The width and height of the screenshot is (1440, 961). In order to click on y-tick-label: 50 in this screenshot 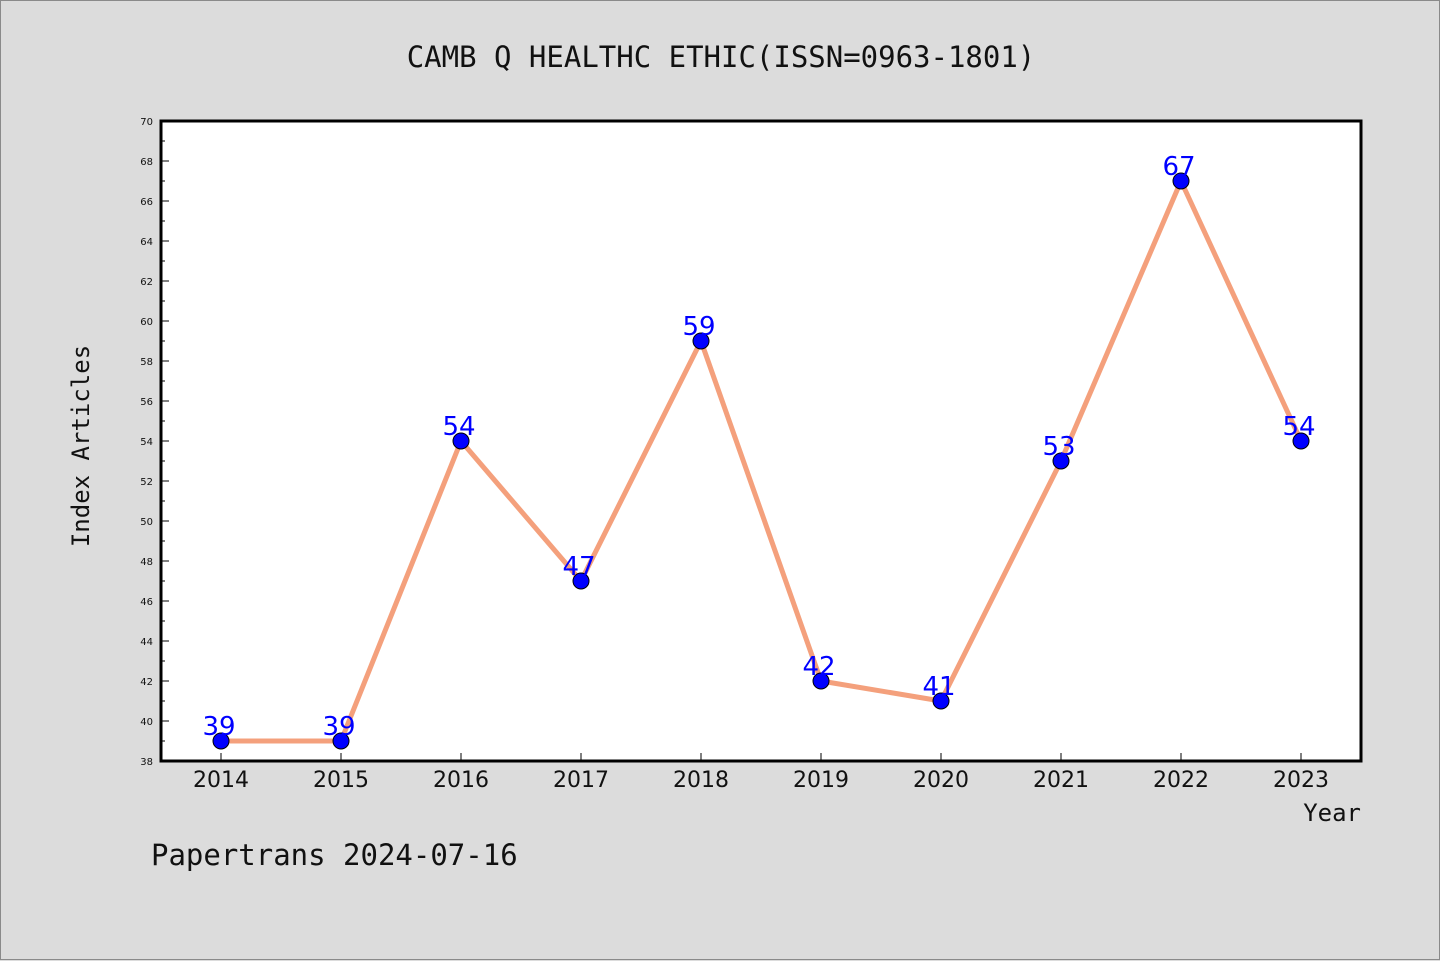, I will do `click(146, 522)`.